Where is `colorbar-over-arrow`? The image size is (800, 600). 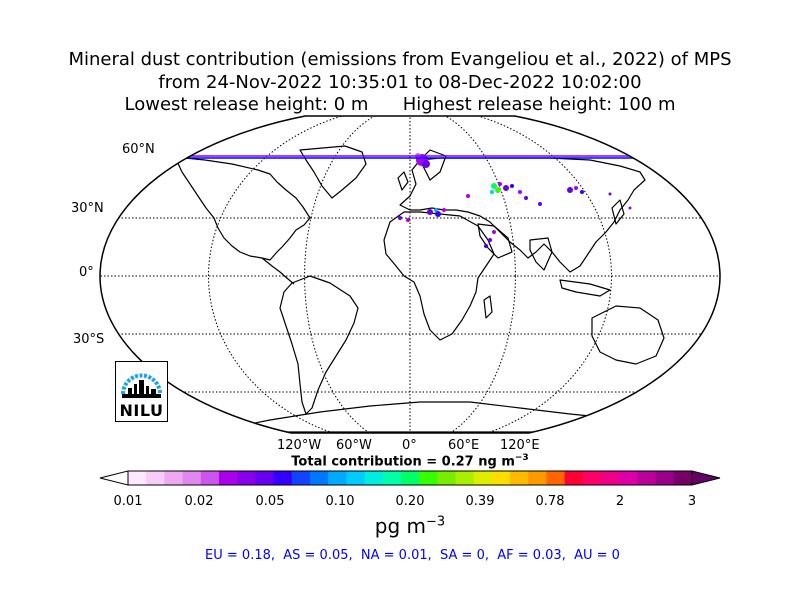 colorbar-over-arrow is located at coordinates (706, 478).